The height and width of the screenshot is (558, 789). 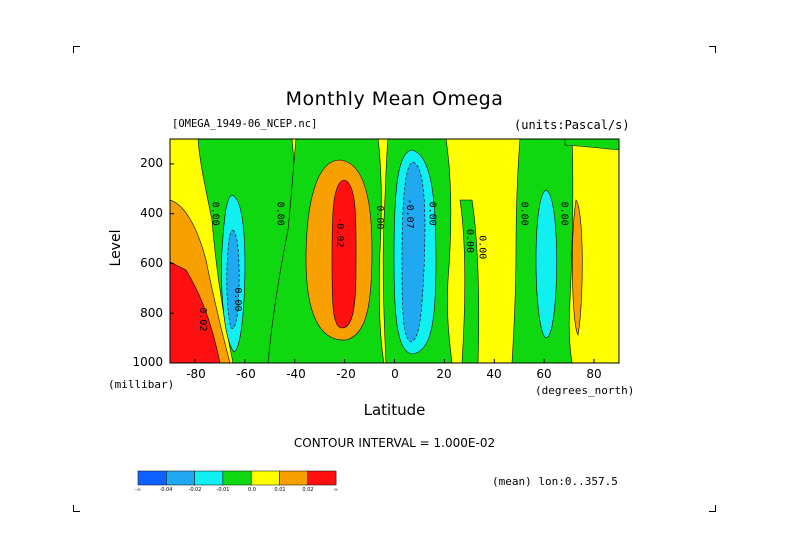 I want to click on x-tick-label-m80: -80, so click(x=196, y=374).